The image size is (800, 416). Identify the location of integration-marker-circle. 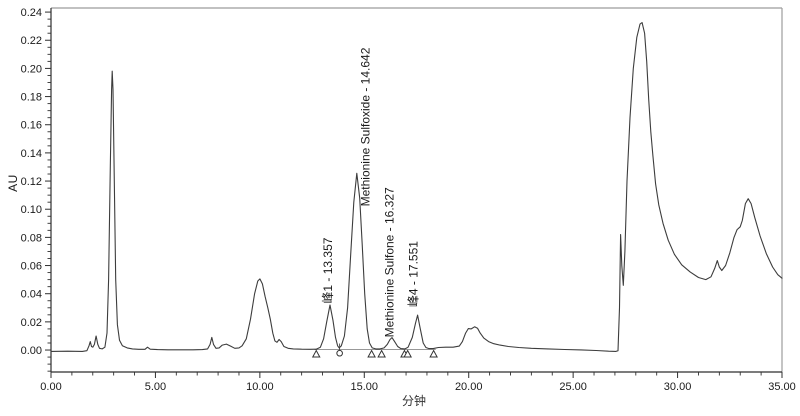
(339, 353).